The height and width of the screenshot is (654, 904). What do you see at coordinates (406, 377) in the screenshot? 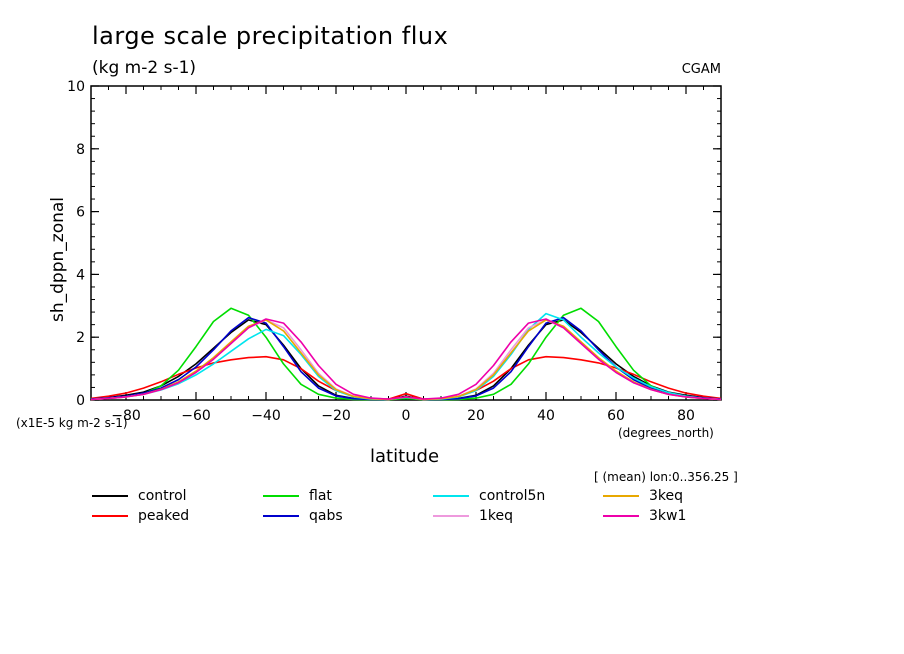
I see `series-line-peaked` at bounding box center [406, 377].